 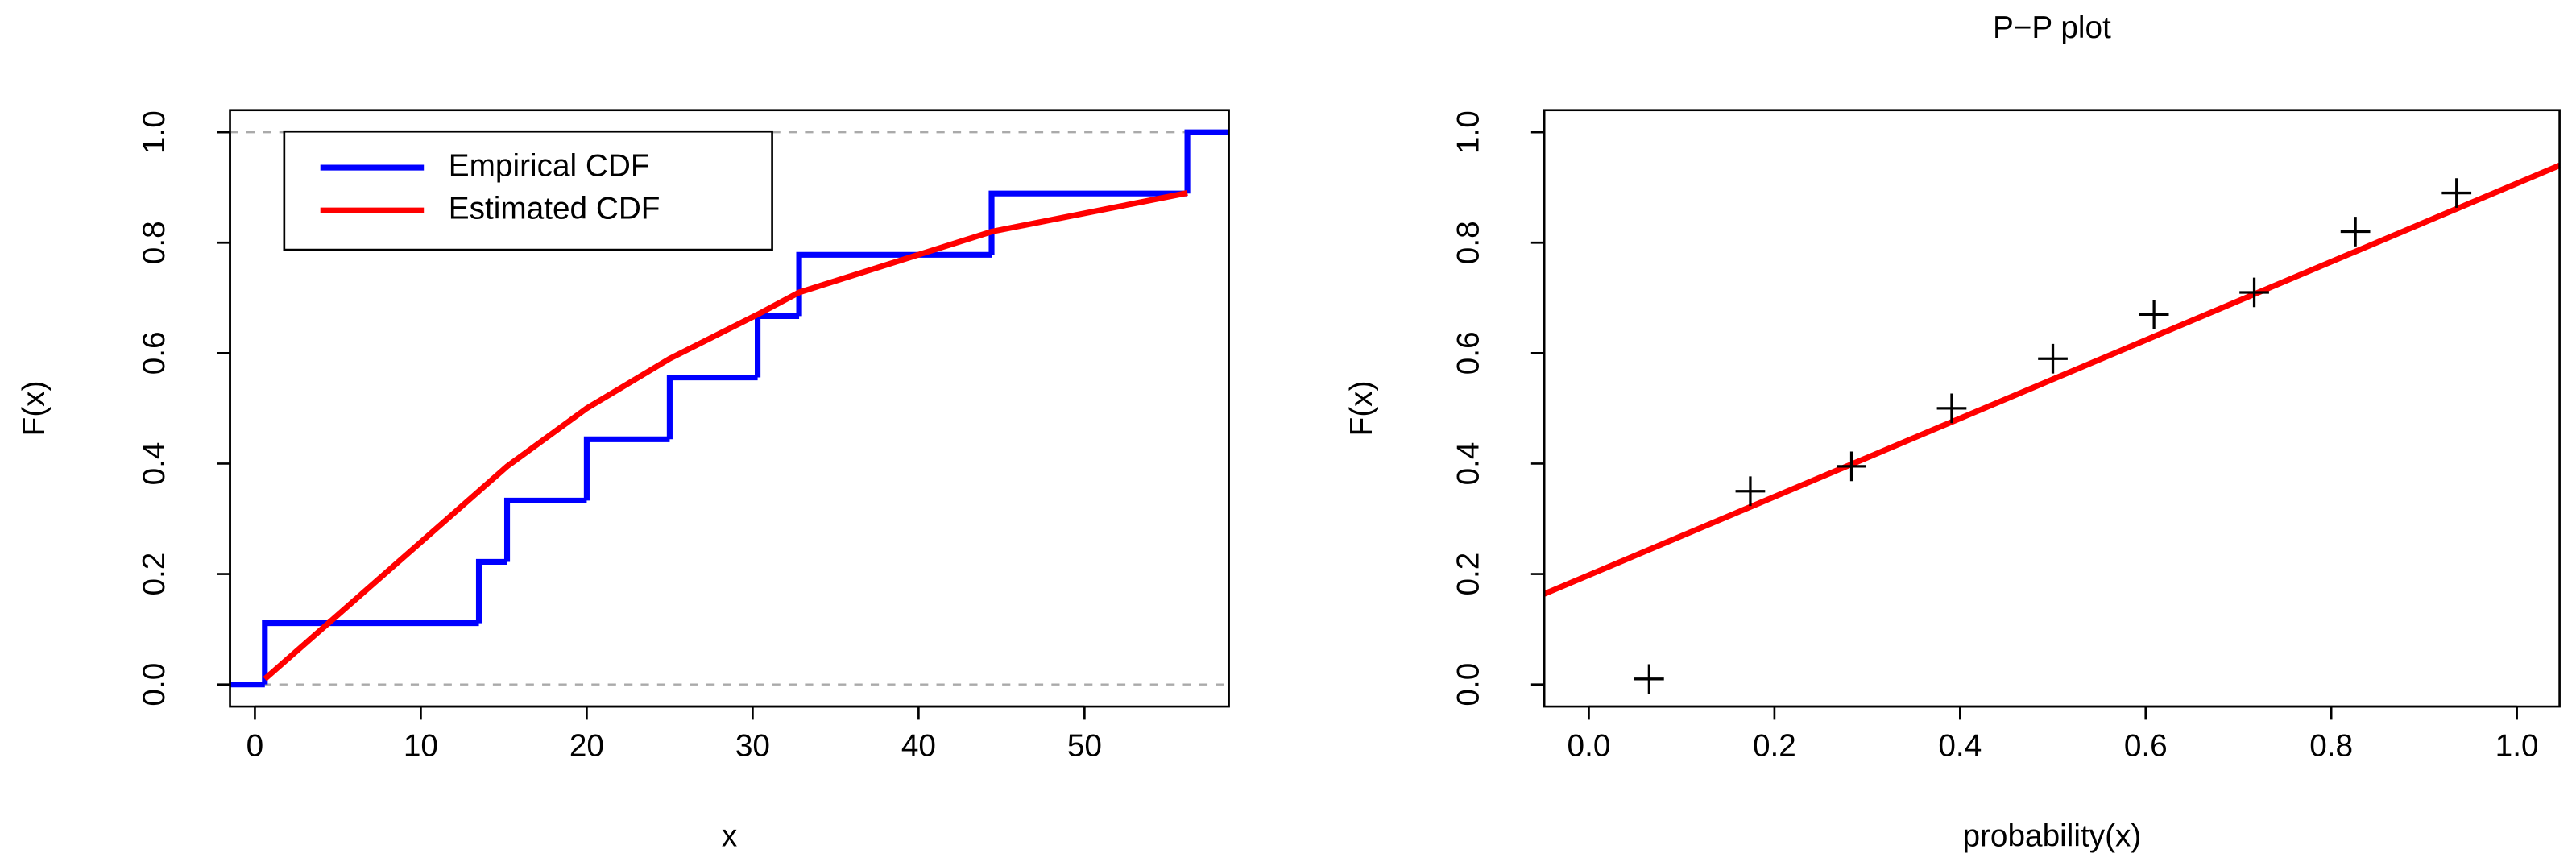 What do you see at coordinates (1589, 746) in the screenshot?
I see `x-tick-label: 0.0` at bounding box center [1589, 746].